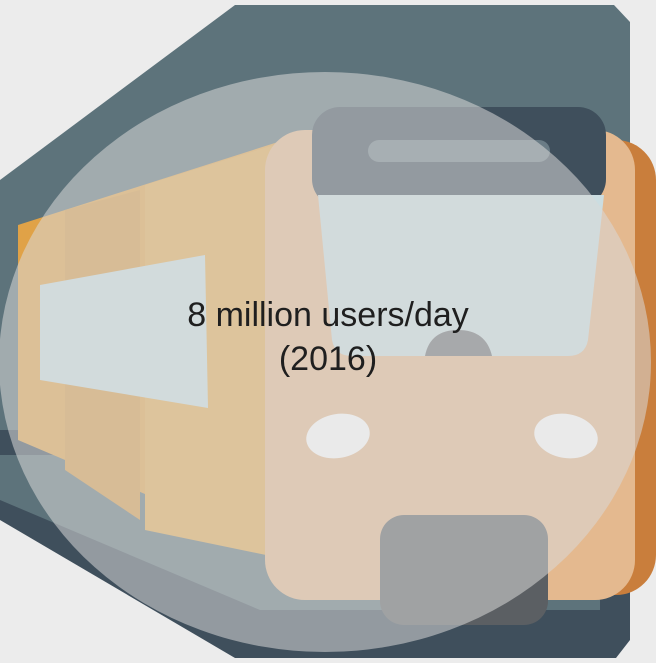 The width and height of the screenshot is (656, 663). Describe the element at coordinates (328, 315) in the screenshot. I see `caption-line-1: 8 million users/day` at that location.